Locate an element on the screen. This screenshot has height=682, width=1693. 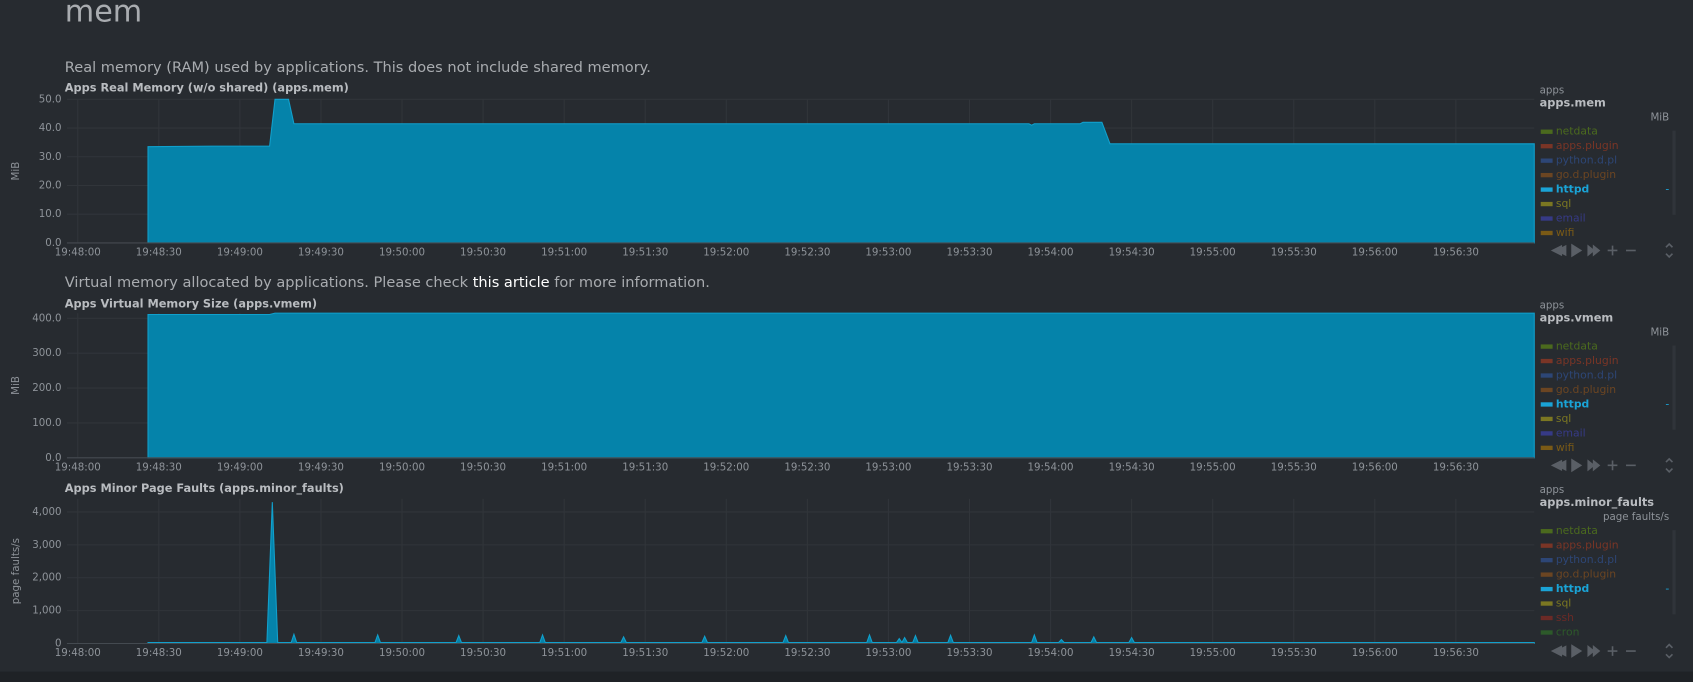
y-tick-label: 100.0 is located at coordinates (46, 423).